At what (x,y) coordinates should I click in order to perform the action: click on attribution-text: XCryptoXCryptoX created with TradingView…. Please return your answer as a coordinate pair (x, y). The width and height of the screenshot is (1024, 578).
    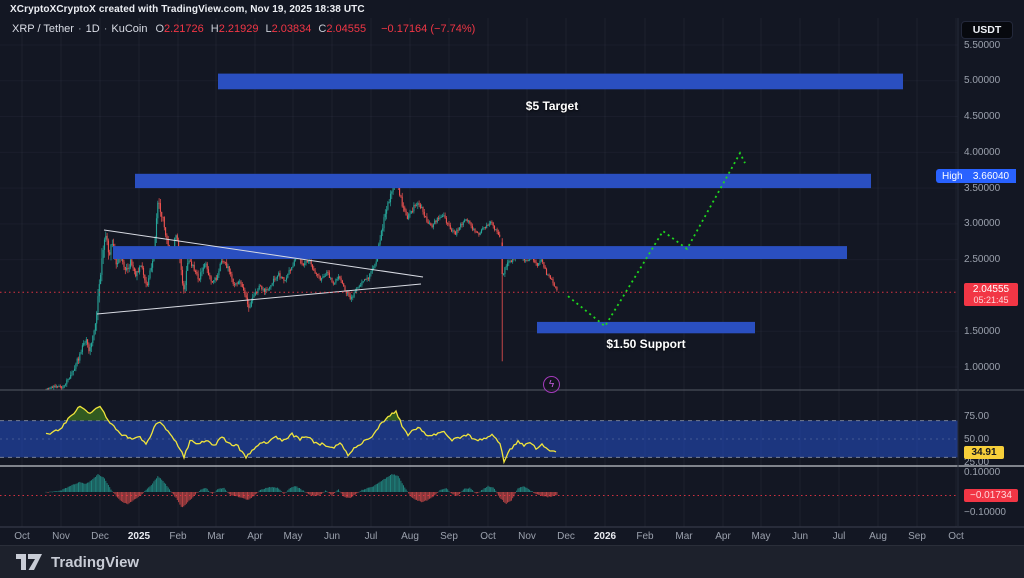
    Looking at the image, I should click on (187, 9).